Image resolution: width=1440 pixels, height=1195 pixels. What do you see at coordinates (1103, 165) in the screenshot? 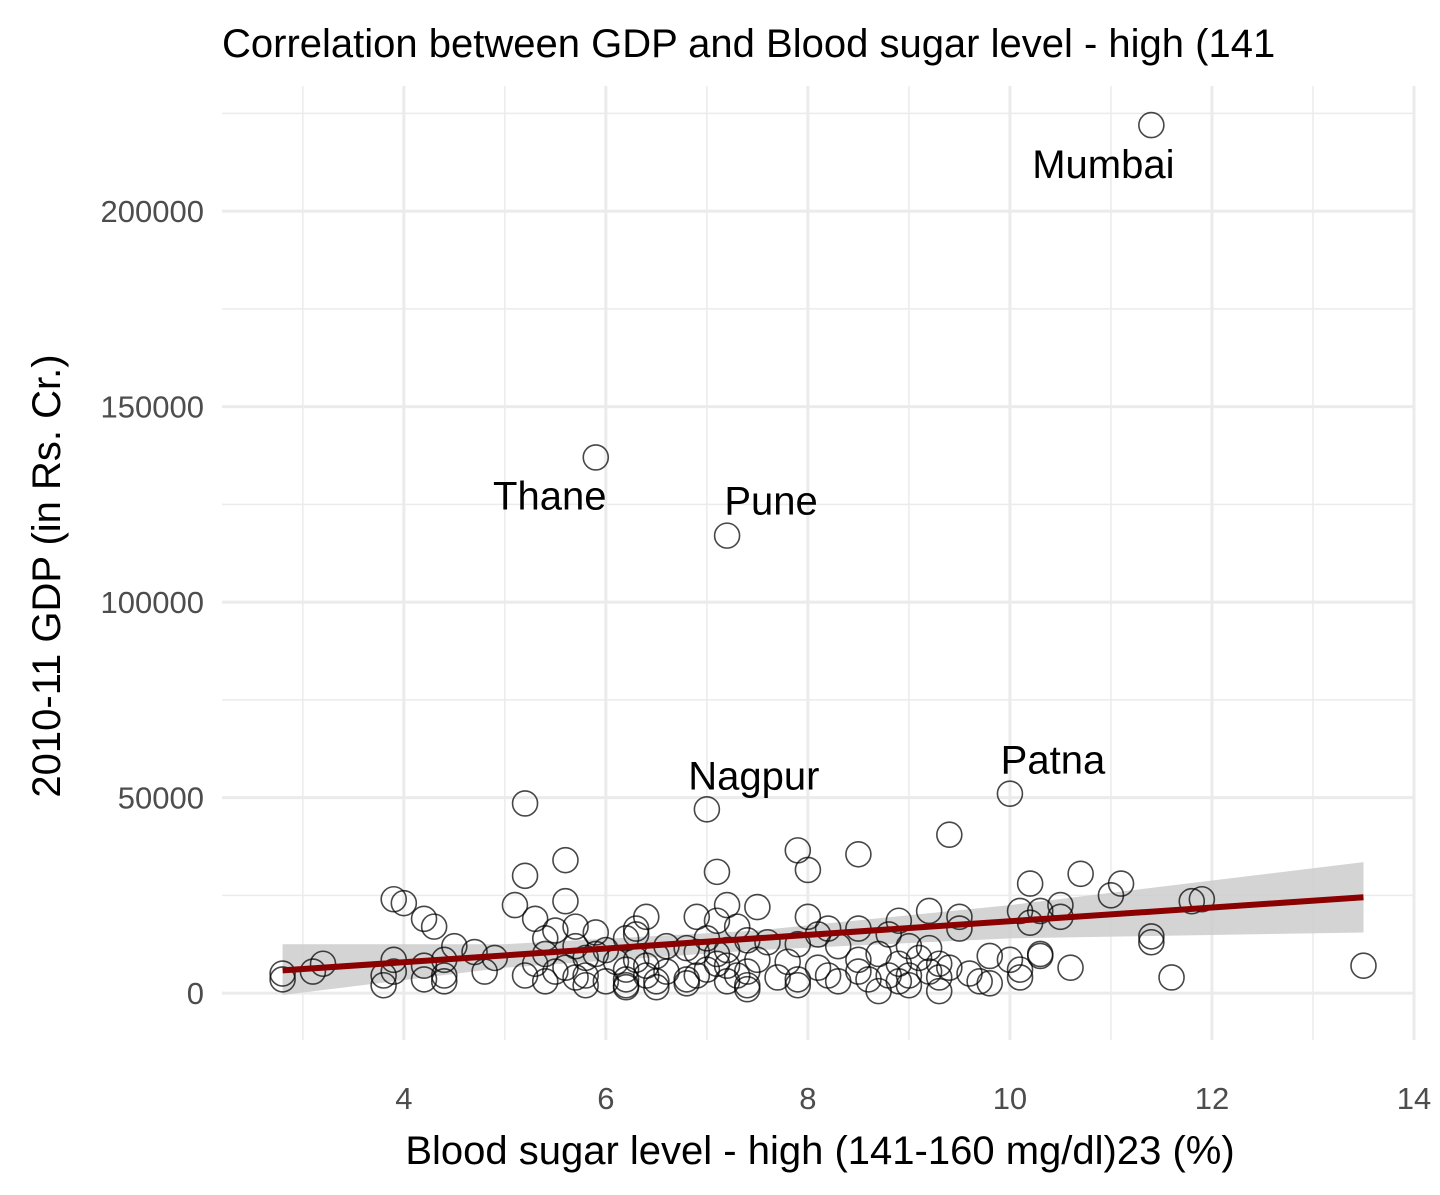
I see `point-label-mumbai: Mumbai` at bounding box center [1103, 165].